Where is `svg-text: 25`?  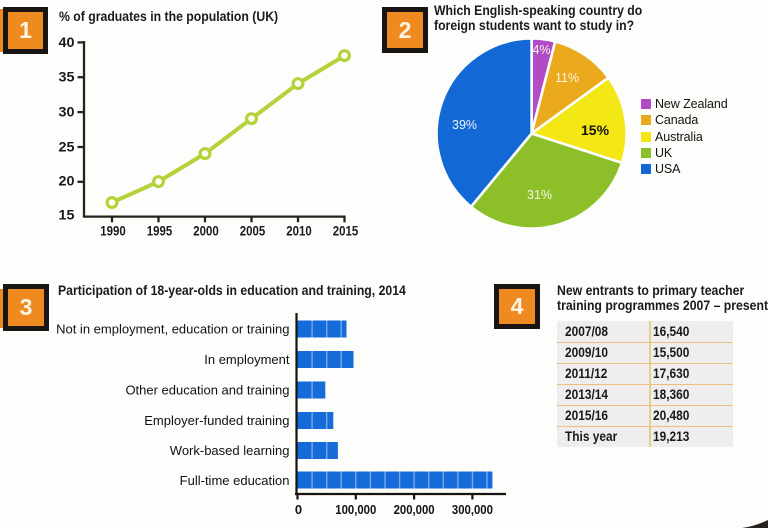 svg-text: 25 is located at coordinates (67, 147).